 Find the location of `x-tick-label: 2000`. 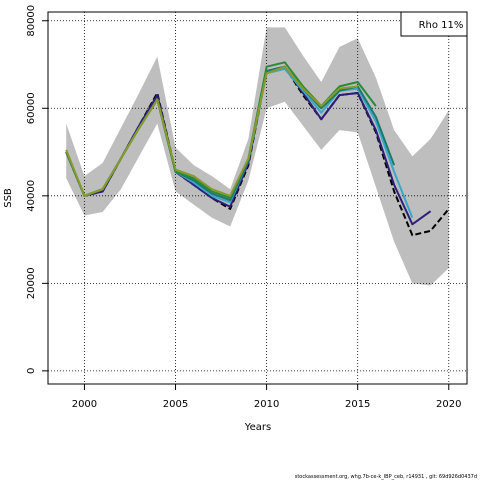

x-tick-label: 2000 is located at coordinates (84, 404).